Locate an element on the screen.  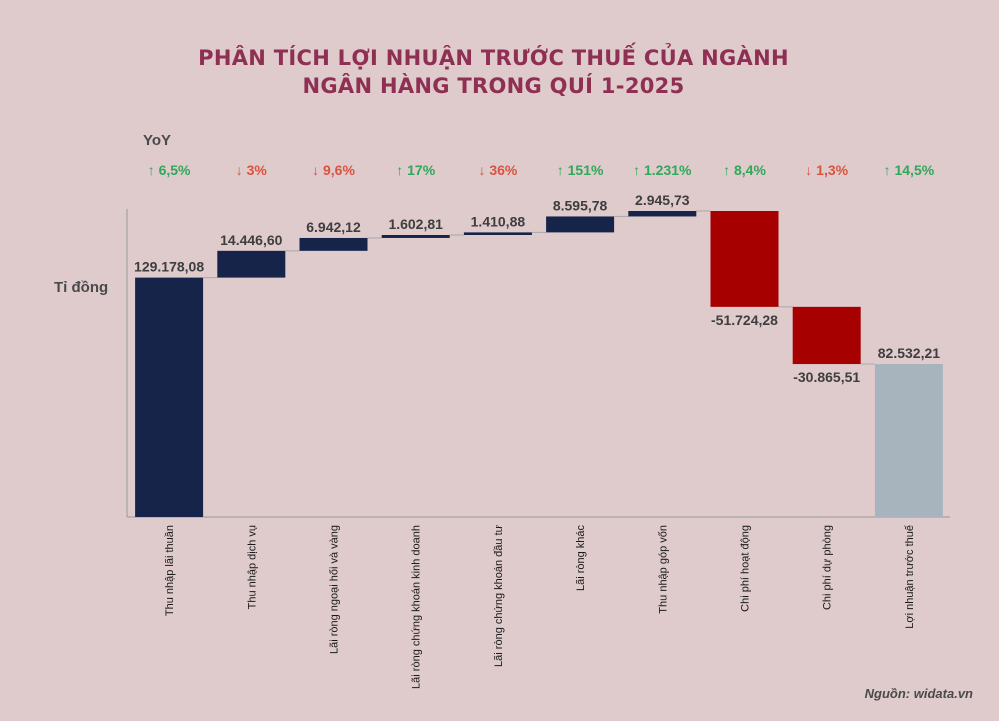
yoy-value: ↓ 1,3% is located at coordinates (826, 170).